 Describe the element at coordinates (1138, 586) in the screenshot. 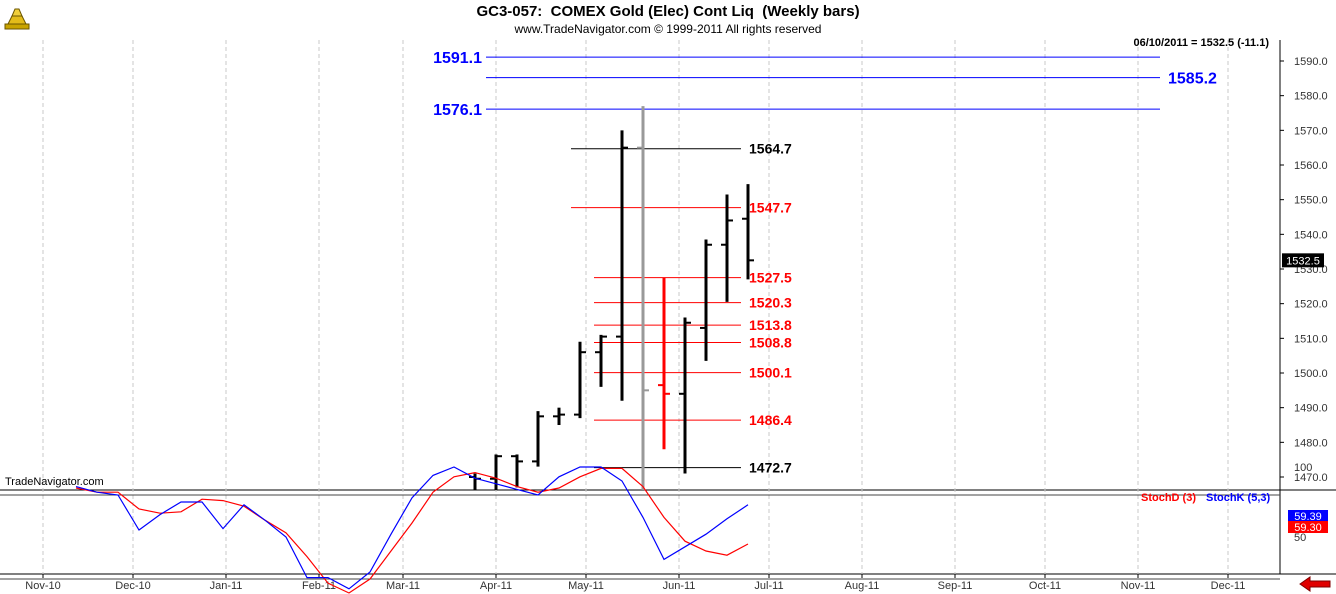

I see `x-tick-label: Nov-11` at that location.